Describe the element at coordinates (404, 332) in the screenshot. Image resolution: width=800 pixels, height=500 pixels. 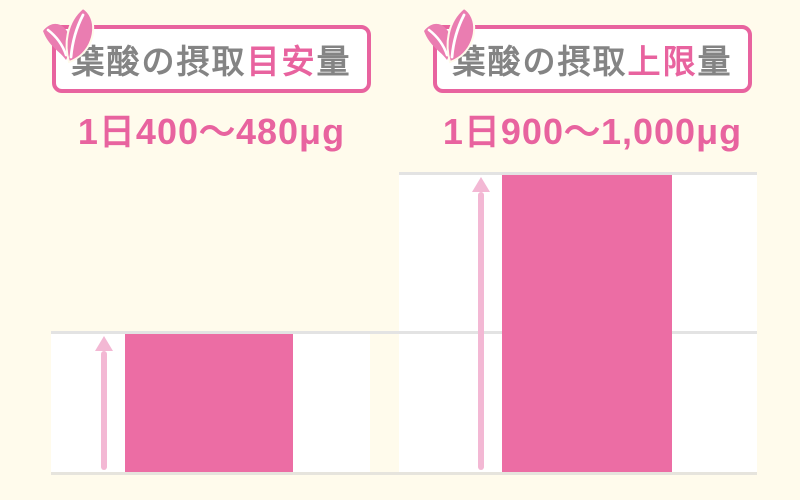
I see `gridline-recommended-level` at that location.